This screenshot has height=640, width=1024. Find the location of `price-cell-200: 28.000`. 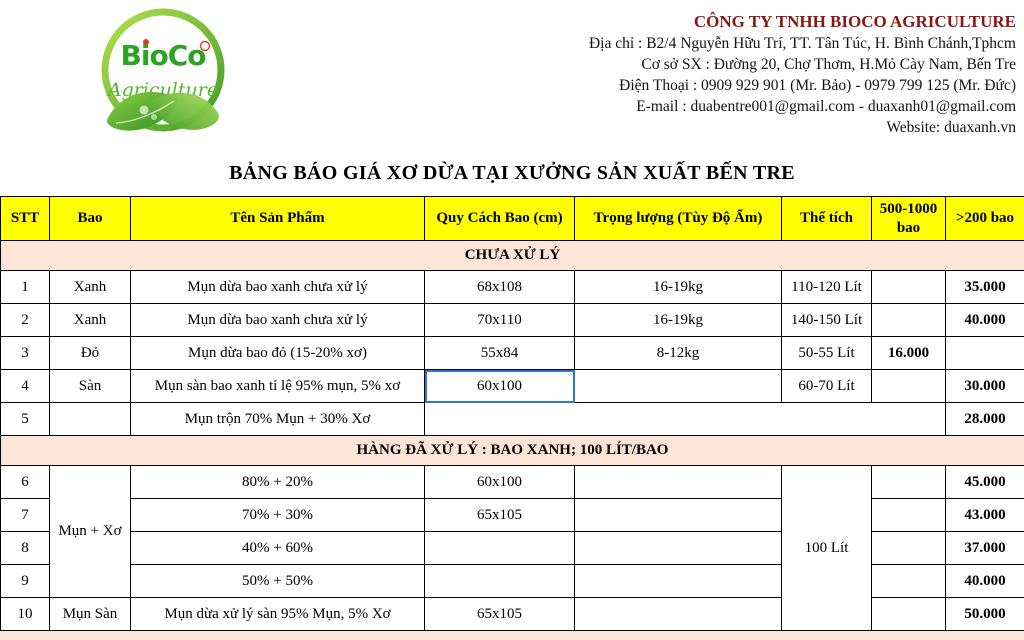

price-cell-200: 28.000 is located at coordinates (985, 419).